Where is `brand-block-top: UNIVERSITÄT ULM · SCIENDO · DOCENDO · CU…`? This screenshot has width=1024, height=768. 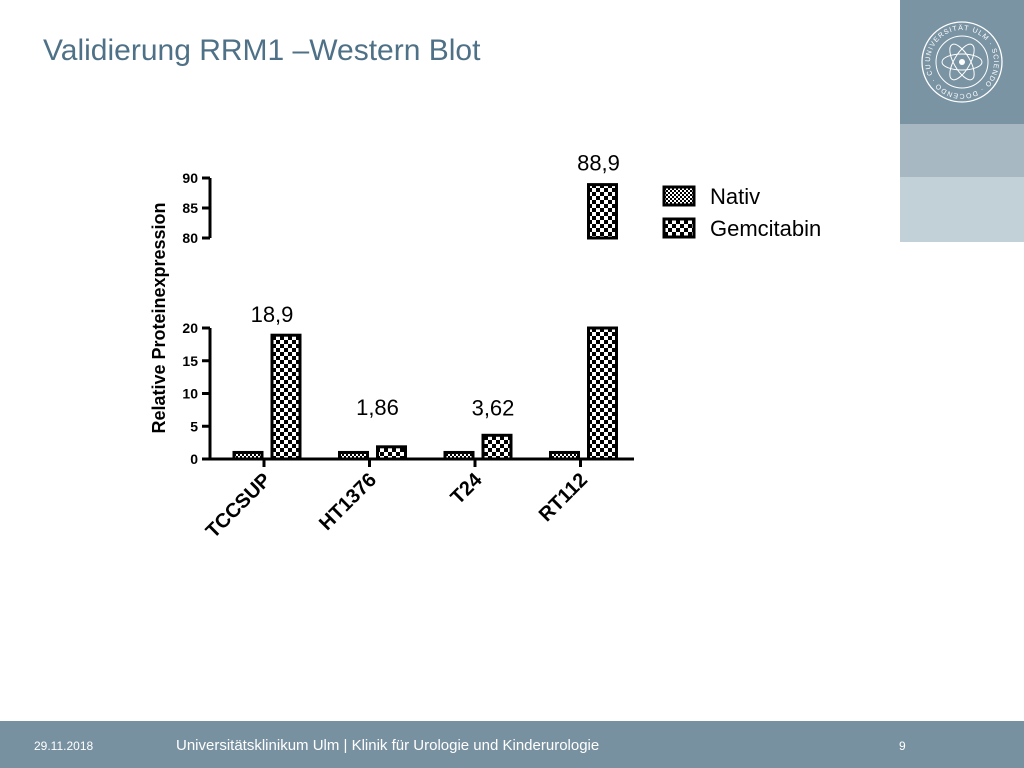
brand-block-top: UNIVERSITÄT ULM · SCIENDO · DOCENDO · CU… is located at coordinates (962, 62).